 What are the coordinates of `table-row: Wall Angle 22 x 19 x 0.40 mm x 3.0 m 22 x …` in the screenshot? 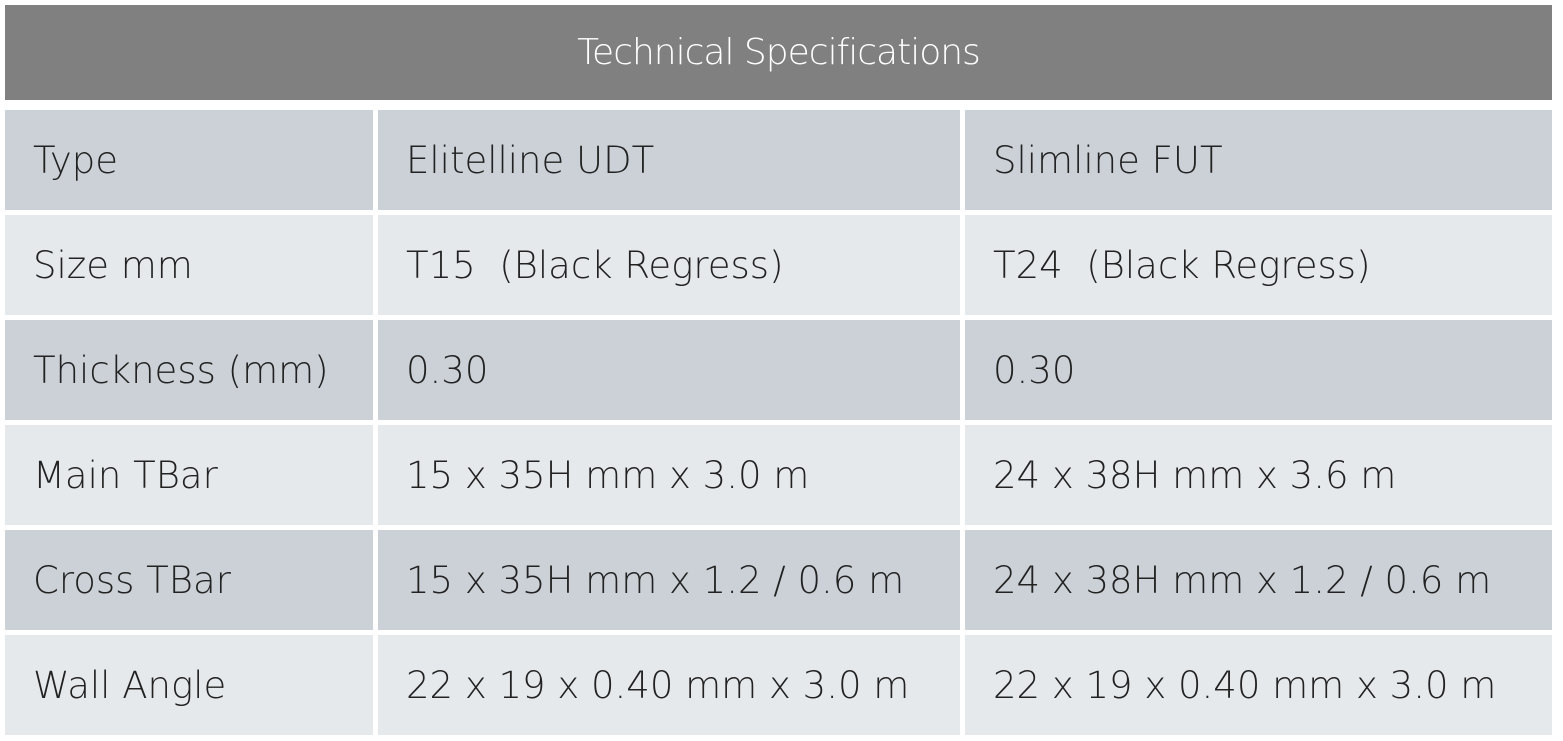 It's located at (778, 685).